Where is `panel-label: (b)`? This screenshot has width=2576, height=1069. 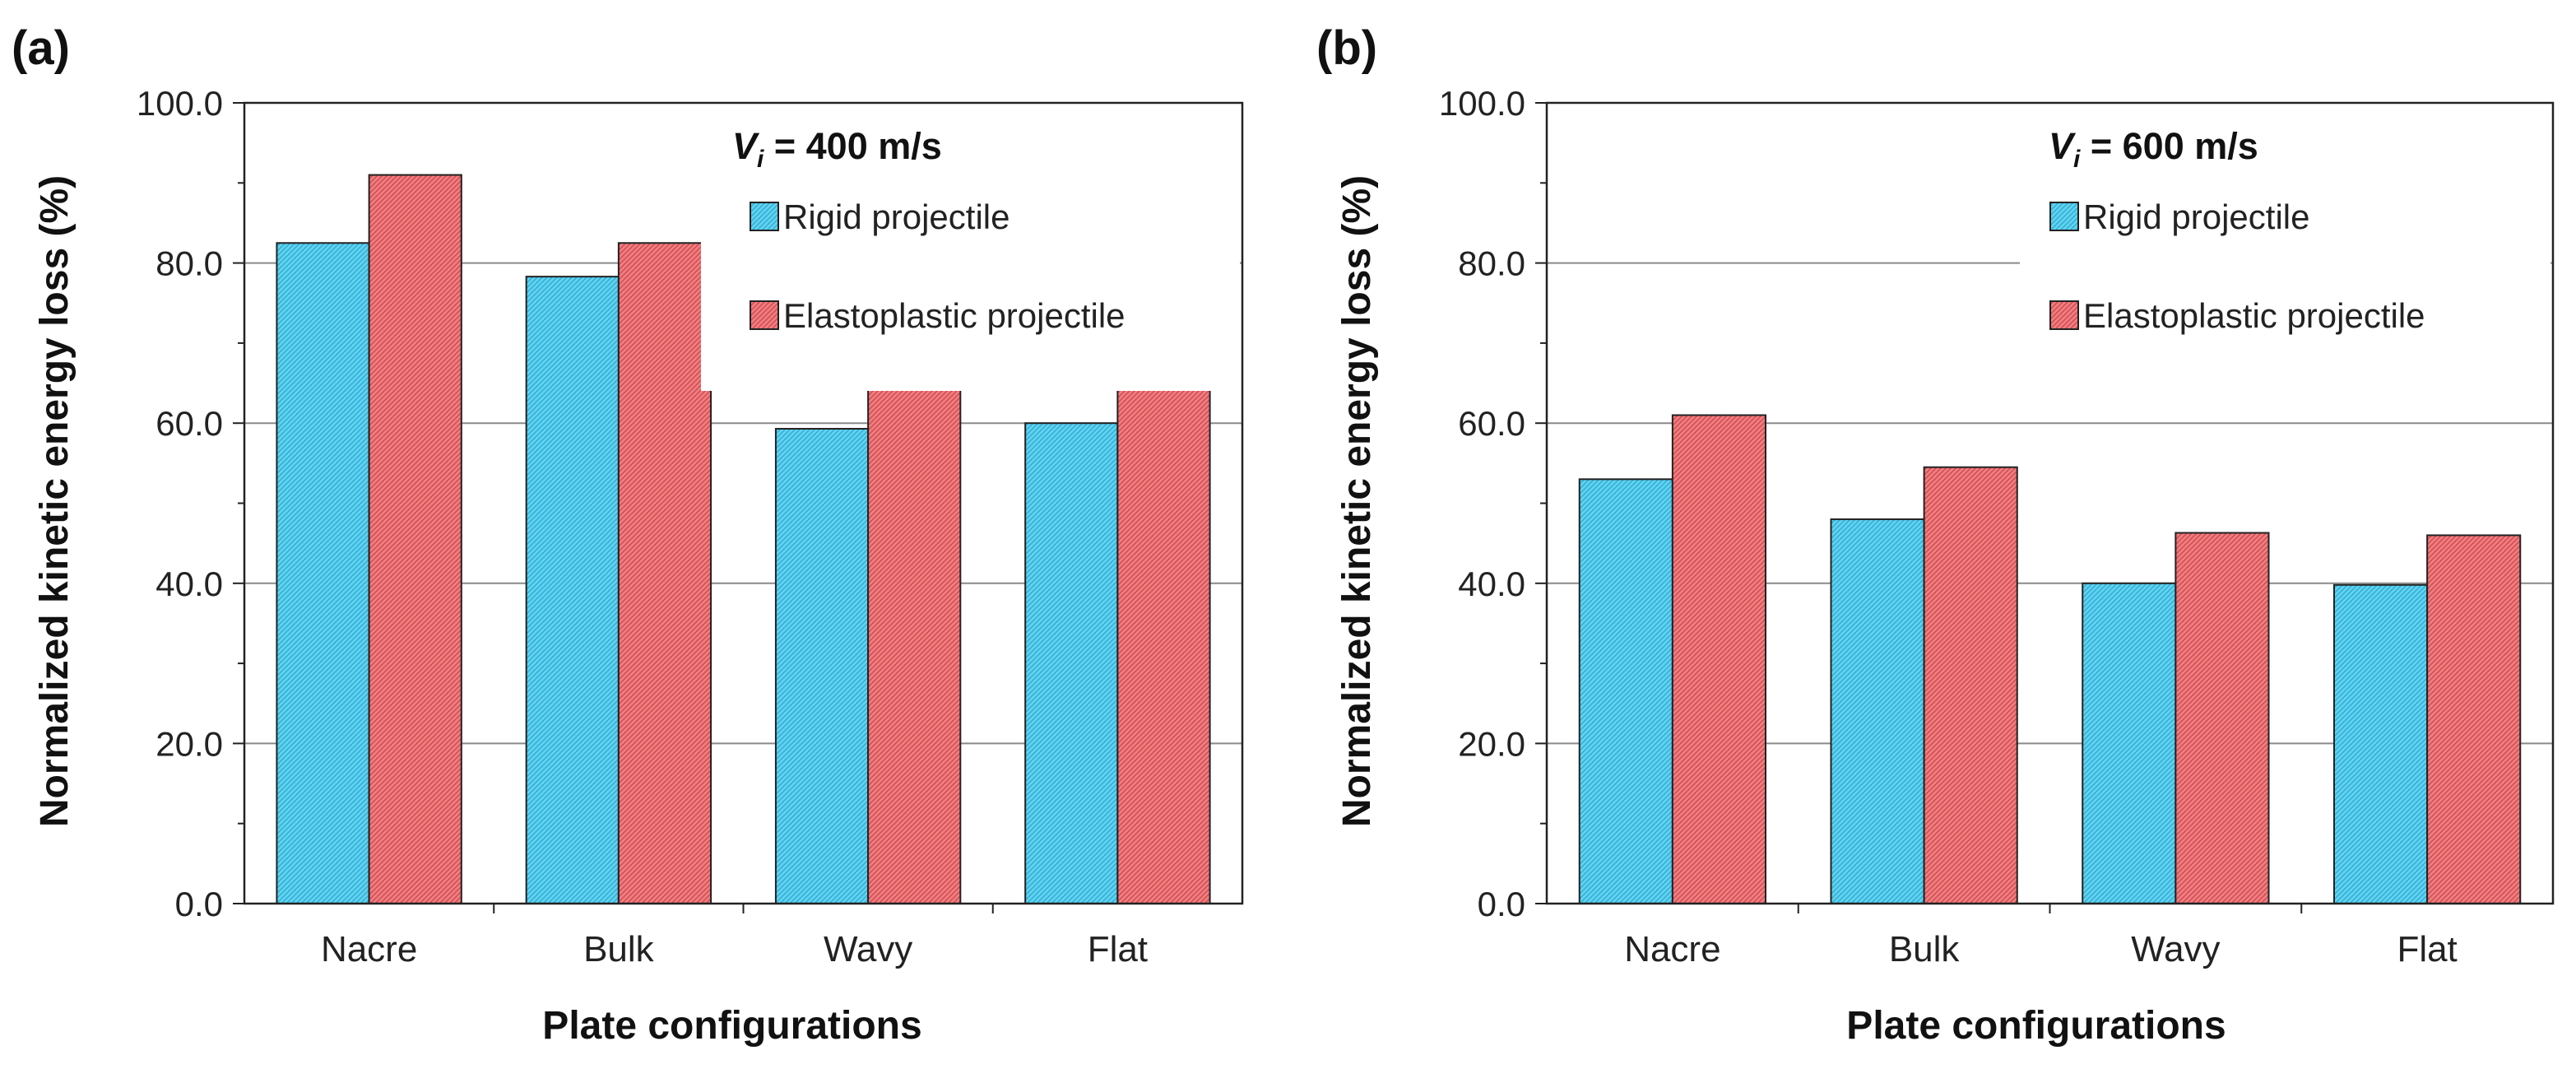 panel-label: (b) is located at coordinates (1346, 48).